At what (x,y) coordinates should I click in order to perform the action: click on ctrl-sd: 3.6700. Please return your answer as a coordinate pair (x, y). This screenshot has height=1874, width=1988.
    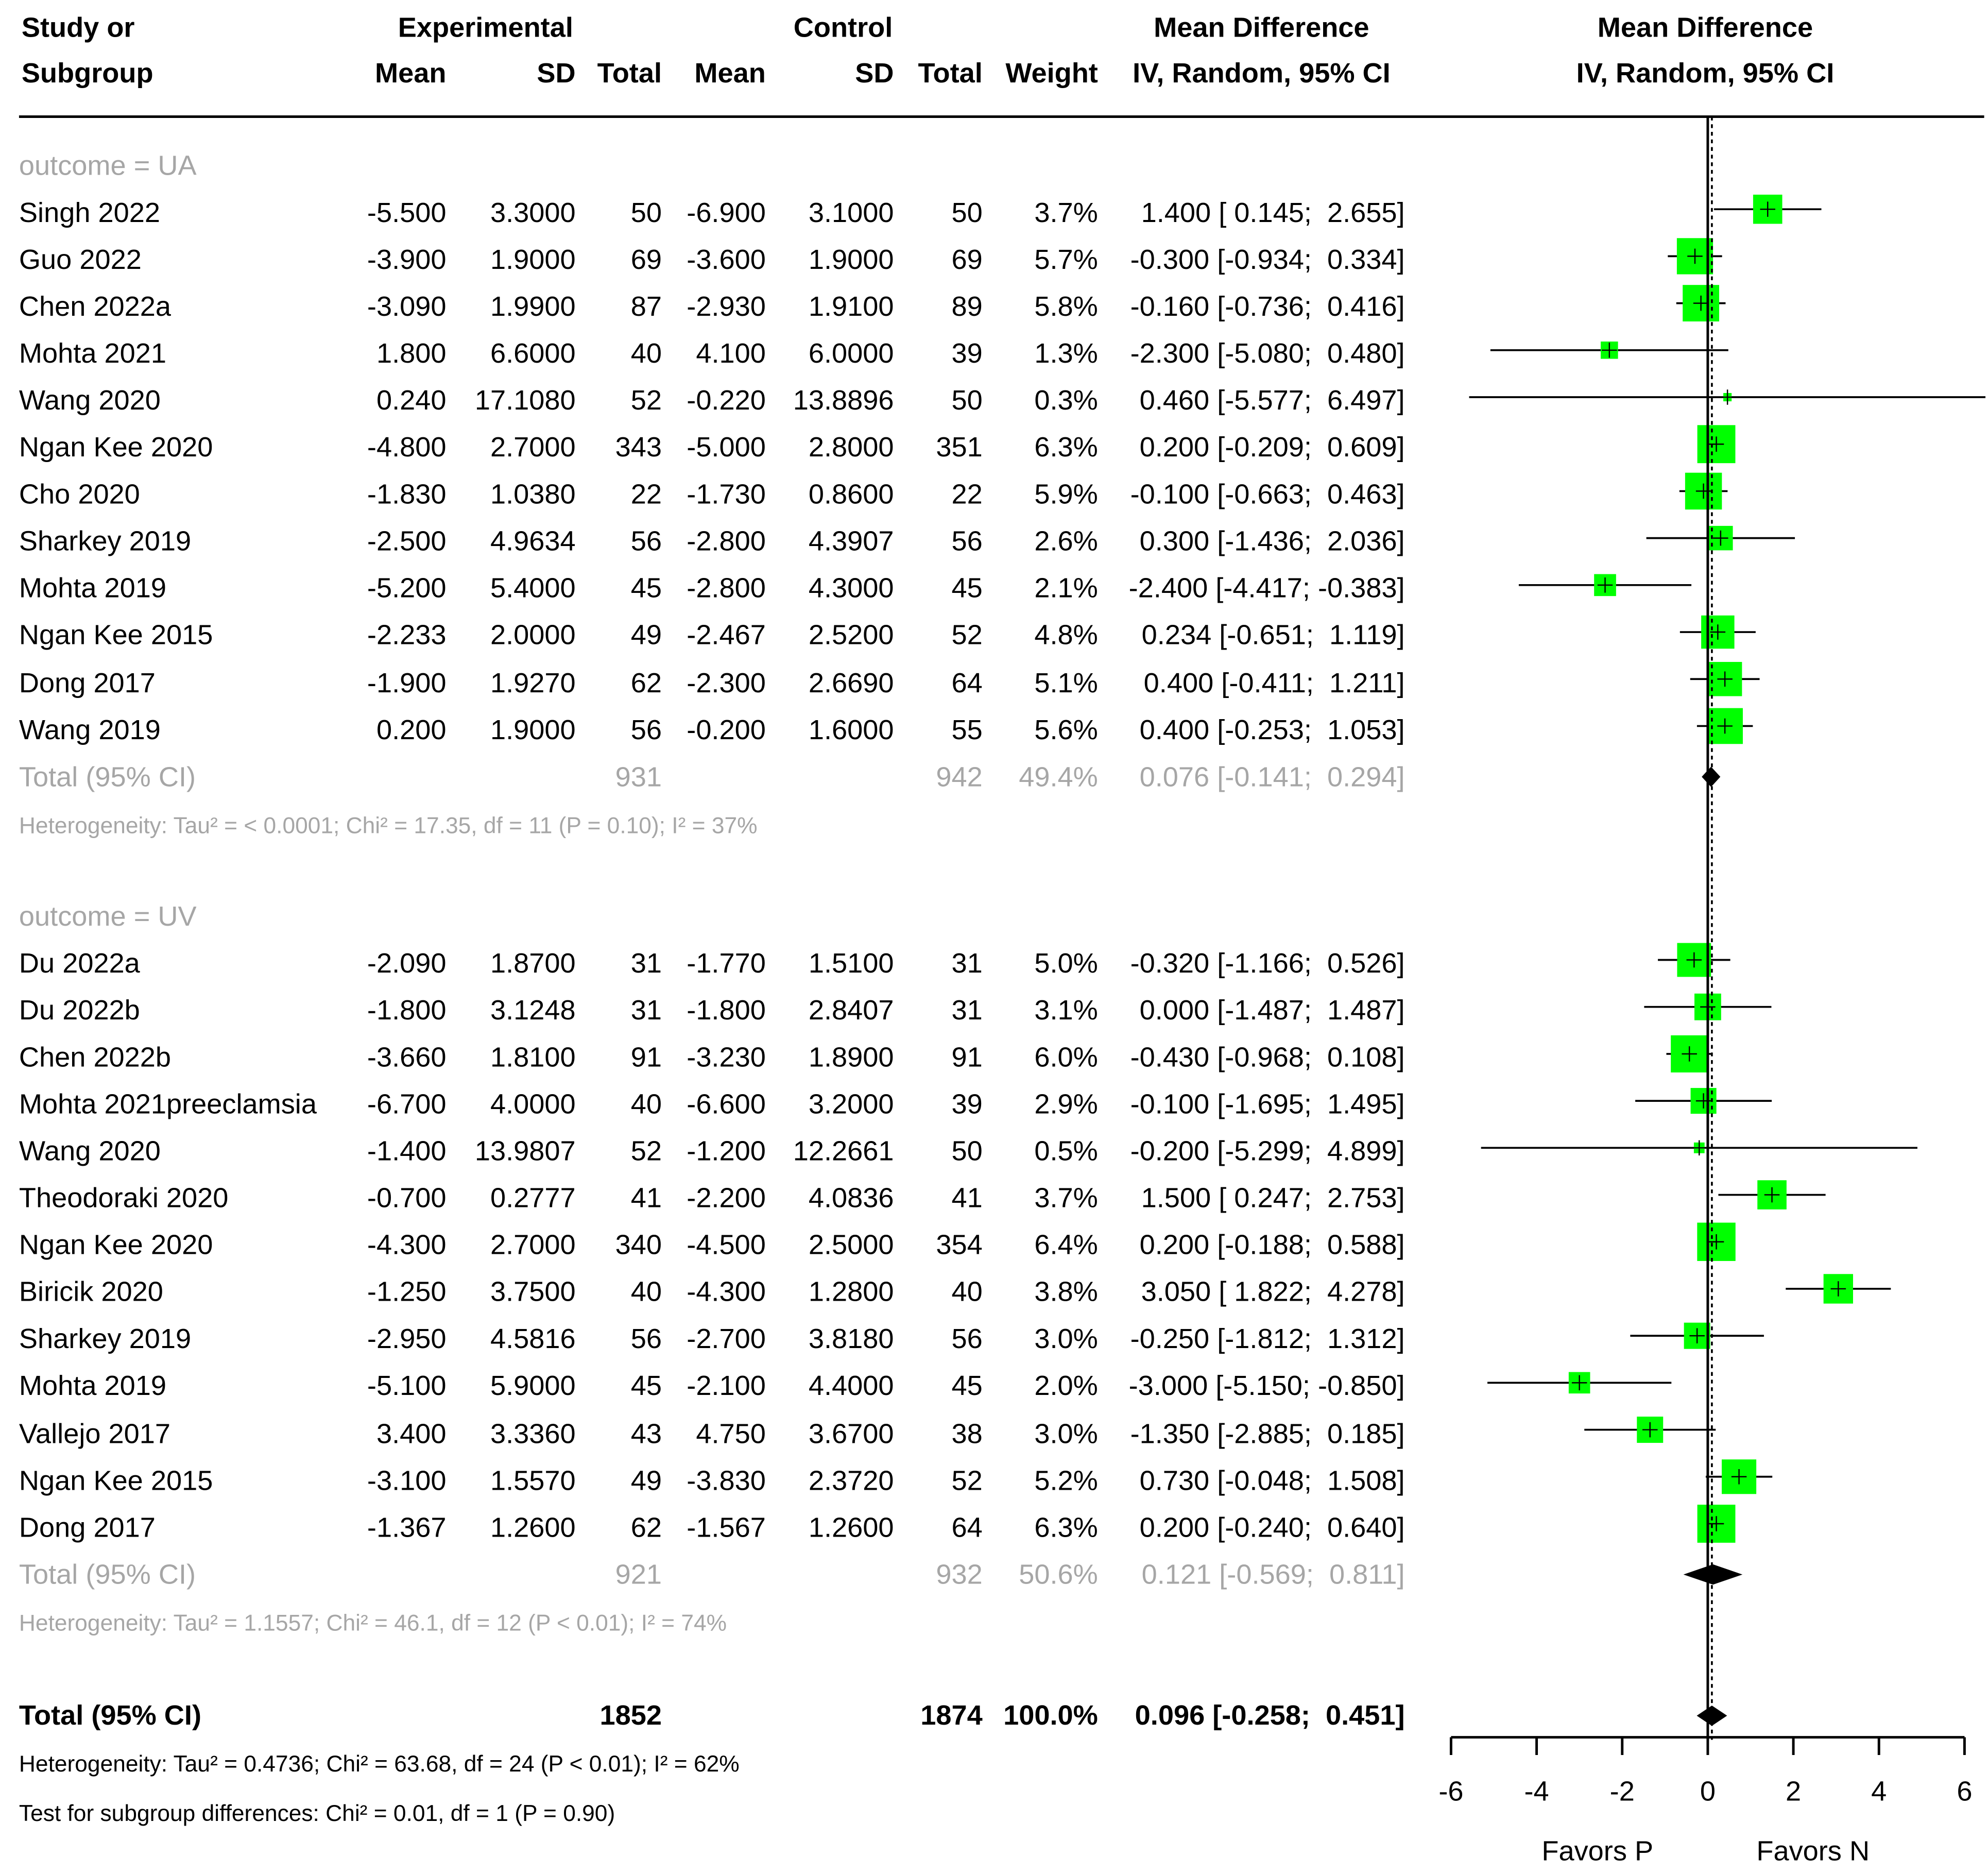
    Looking at the image, I should click on (851, 1433).